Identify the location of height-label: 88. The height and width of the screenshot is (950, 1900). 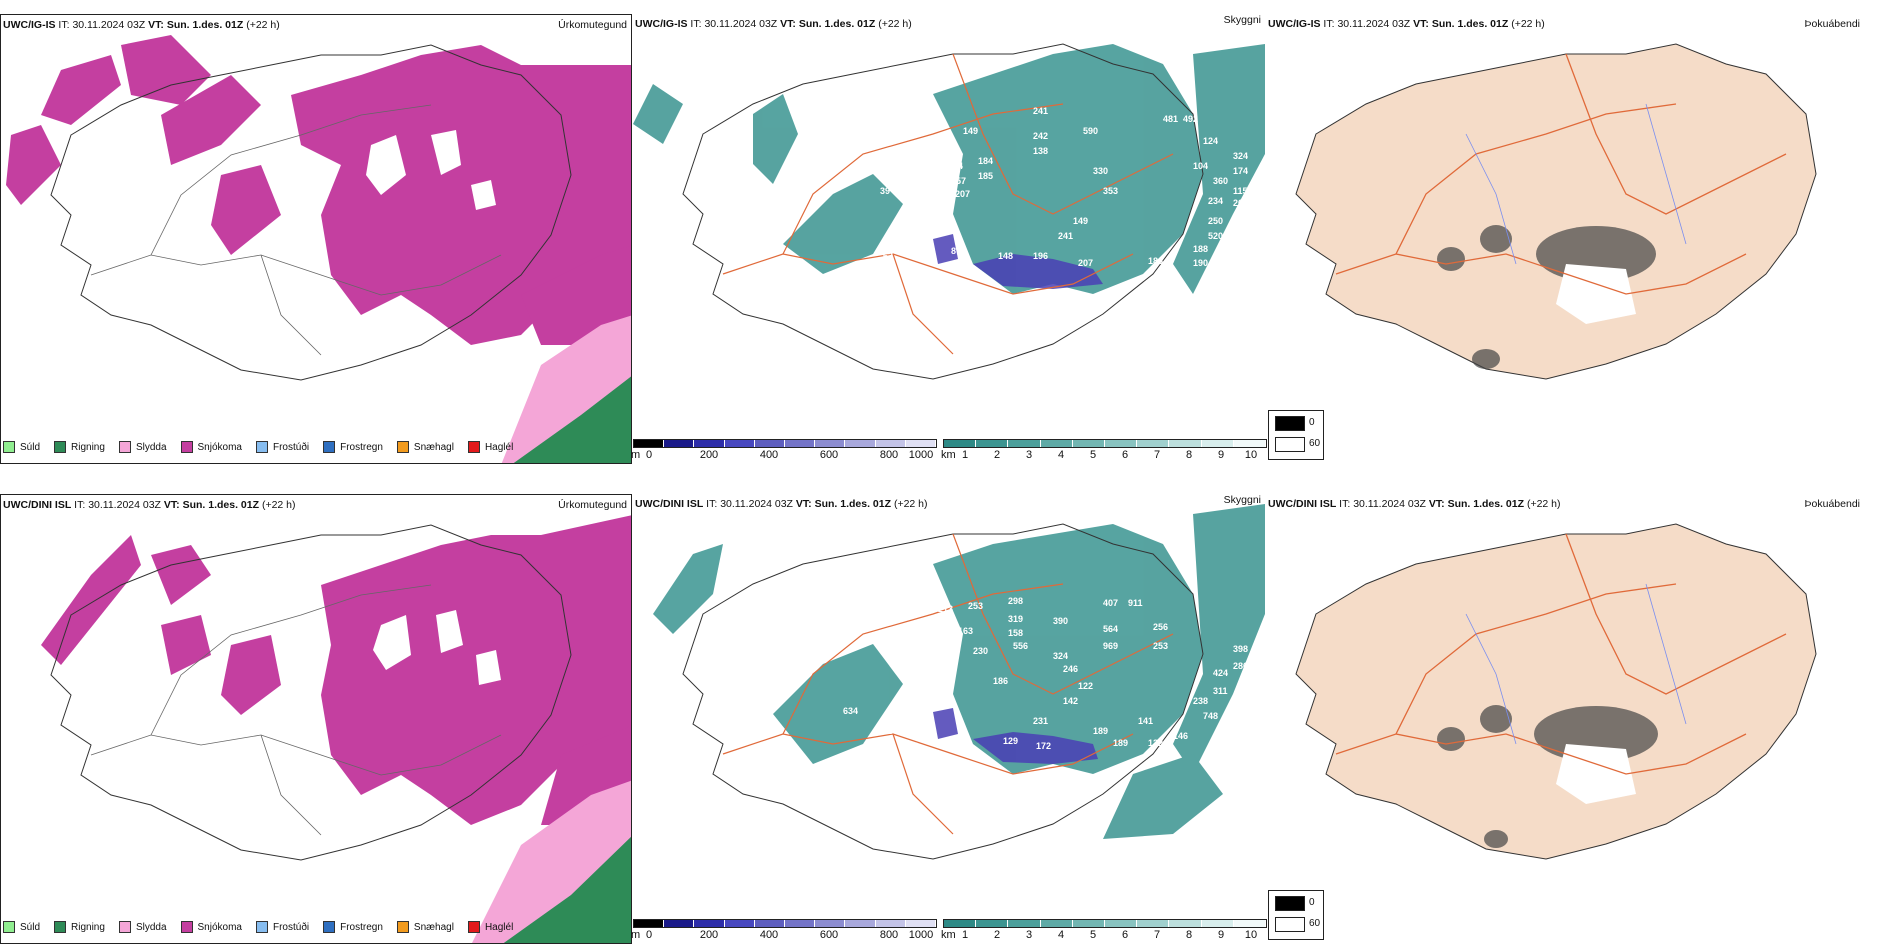
(958, 741).